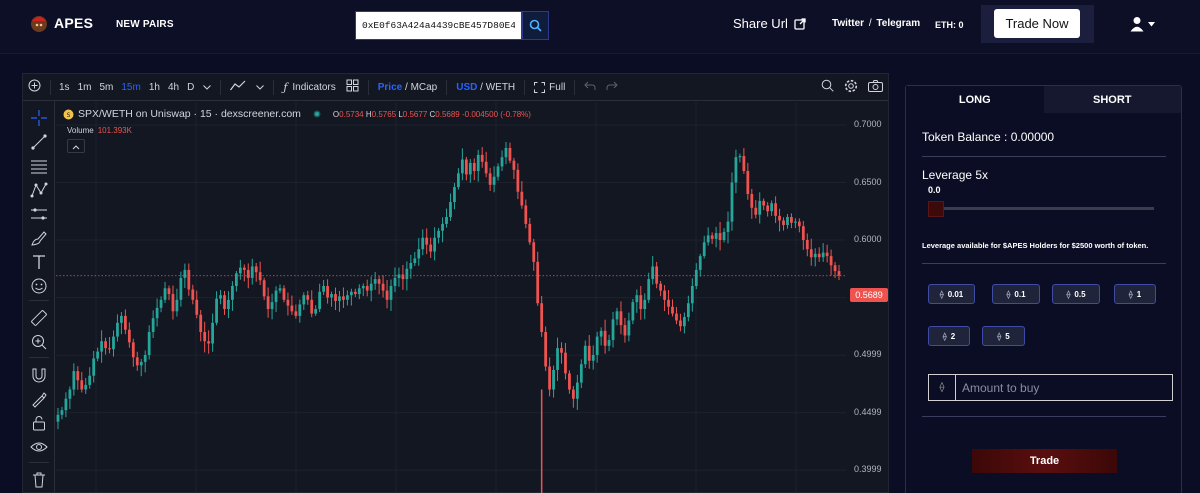 This screenshot has height=493, width=1200. What do you see at coordinates (1003, 336) in the screenshot?
I see `quick-amount-button: ⟠ 5` at bounding box center [1003, 336].